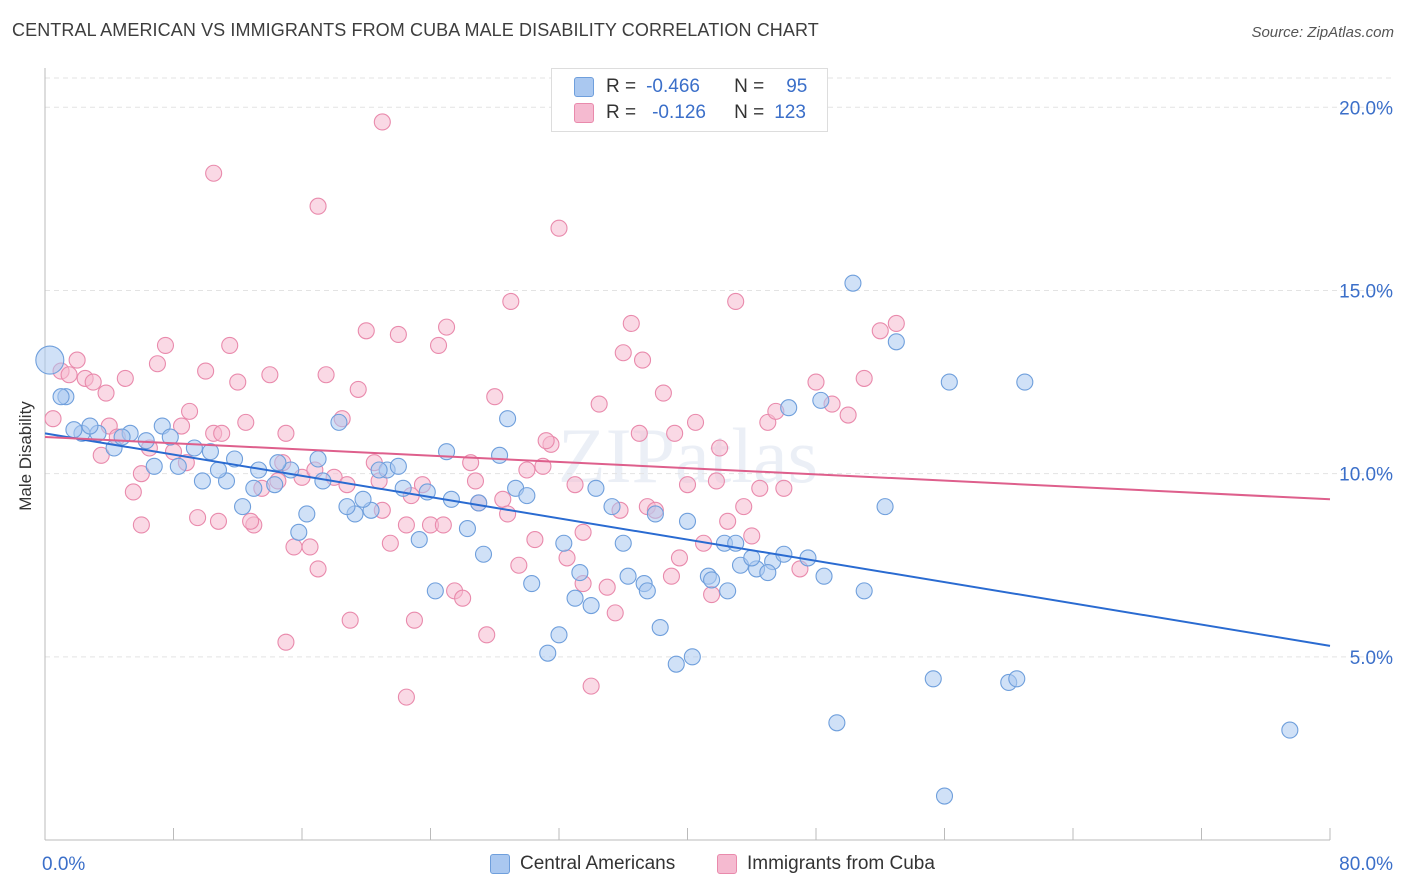 Image resolution: width=1406 pixels, height=892 pixels. What do you see at coordinates (797, 86) in the screenshot?
I see `legend-n-value: 95` at bounding box center [797, 86].